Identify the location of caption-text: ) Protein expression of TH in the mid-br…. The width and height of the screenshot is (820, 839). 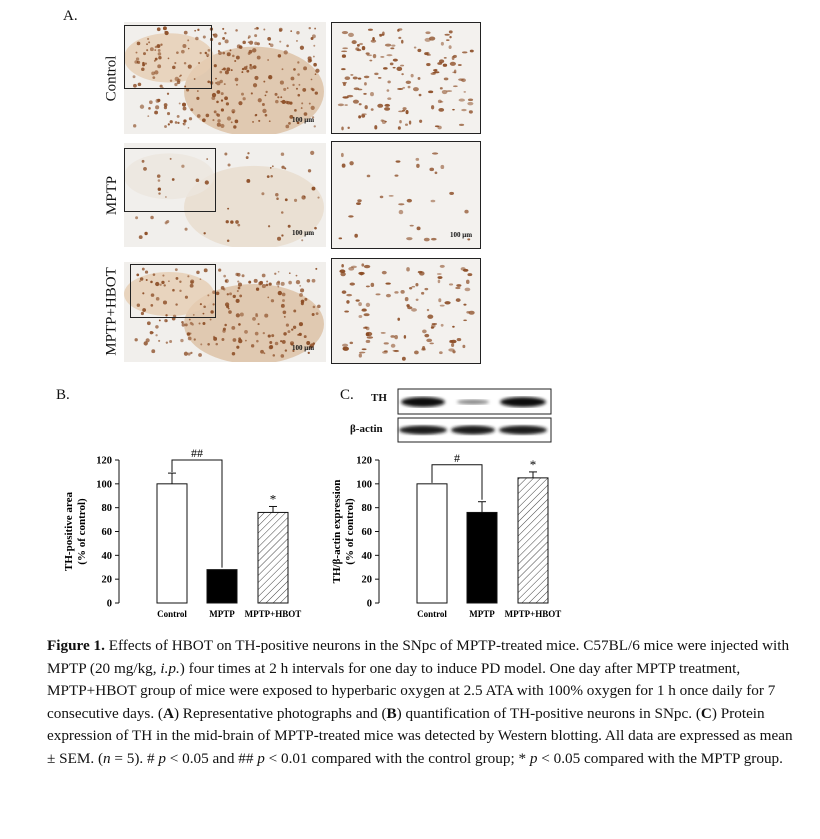
(420, 735).